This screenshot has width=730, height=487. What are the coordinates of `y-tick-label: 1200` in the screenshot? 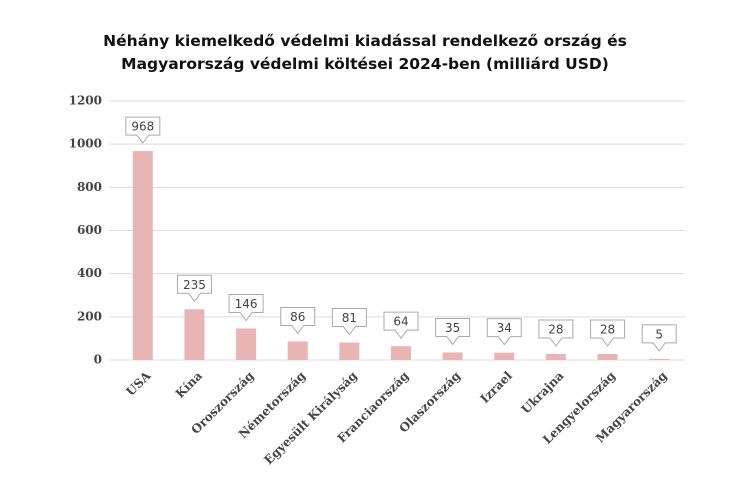 It's located at (85, 101).